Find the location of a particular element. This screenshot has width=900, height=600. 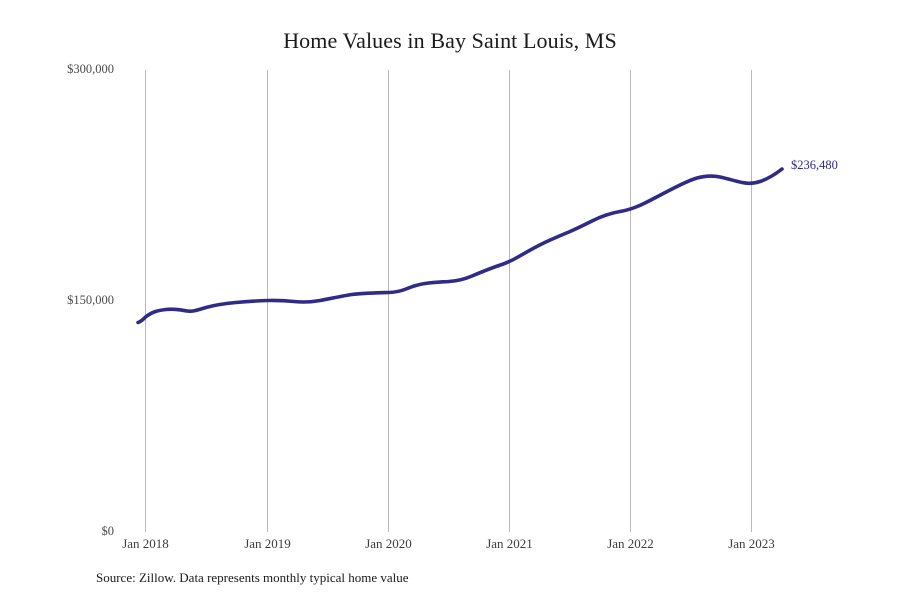

endpoint-value-label: $236,480 is located at coordinates (814, 165).